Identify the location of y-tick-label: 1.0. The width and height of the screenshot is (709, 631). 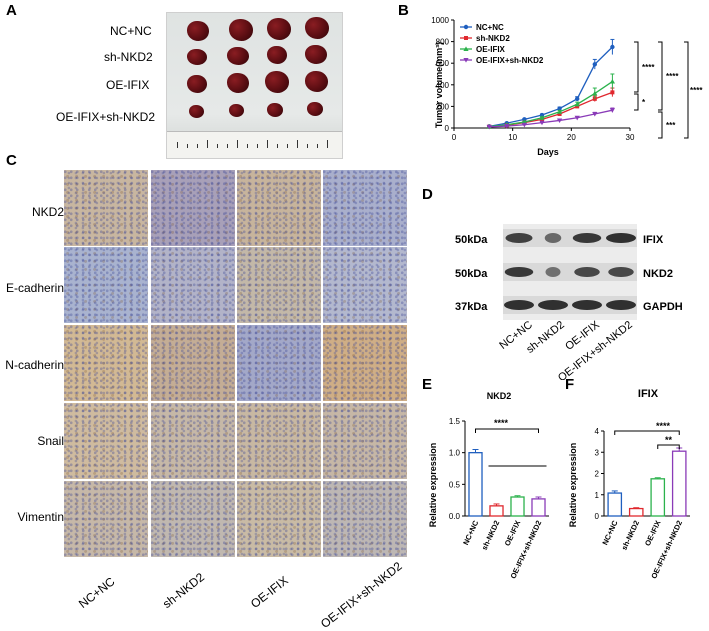
(455, 453).